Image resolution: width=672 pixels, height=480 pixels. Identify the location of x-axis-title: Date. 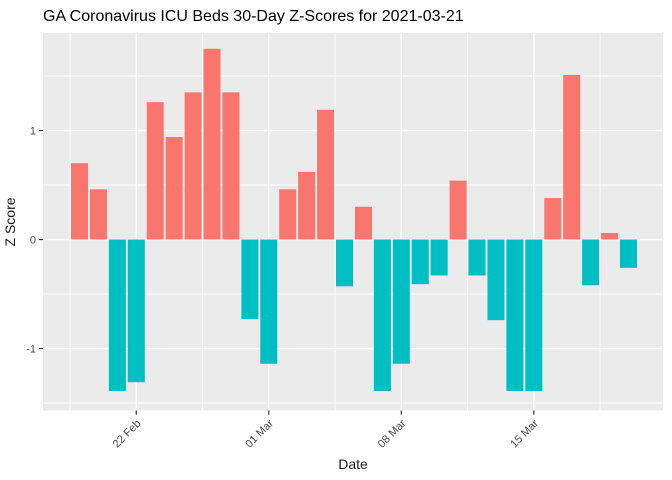
(353, 464).